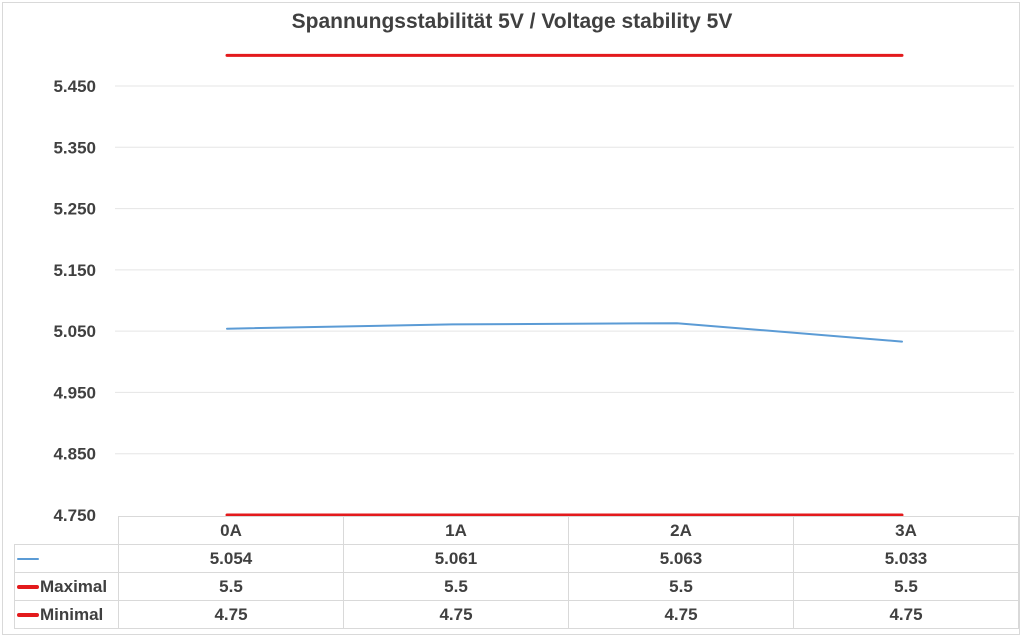  Describe the element at coordinates (28, 615) in the screenshot. I see `legend-key-minimal` at that location.